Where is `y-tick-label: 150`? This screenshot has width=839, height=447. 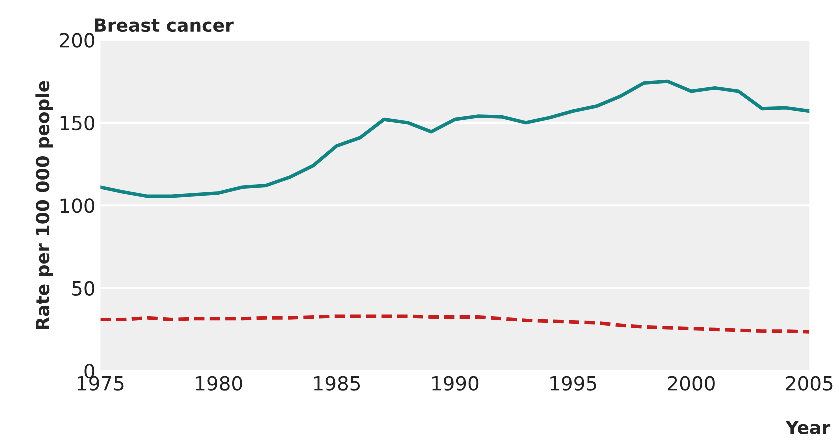
y-tick-label: 150 is located at coordinates (77, 123).